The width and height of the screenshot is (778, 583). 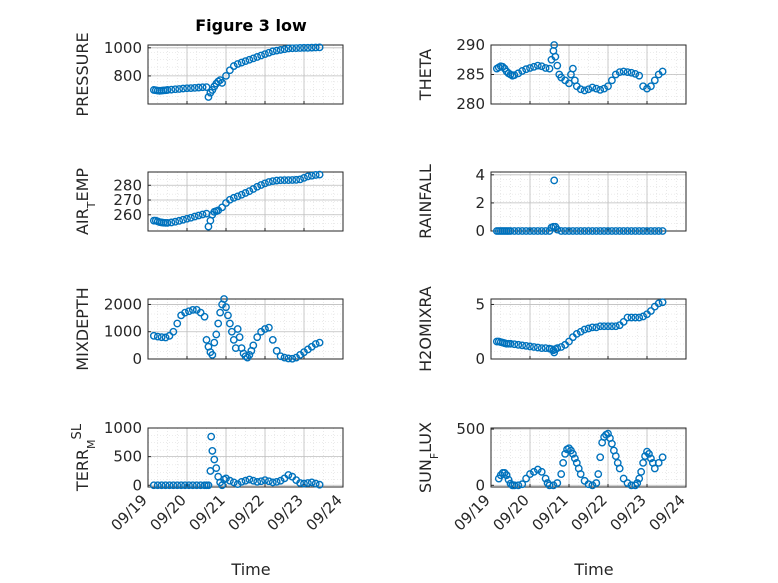 I want to click on y-axis-label: RAINFALL, so click(x=425, y=201).